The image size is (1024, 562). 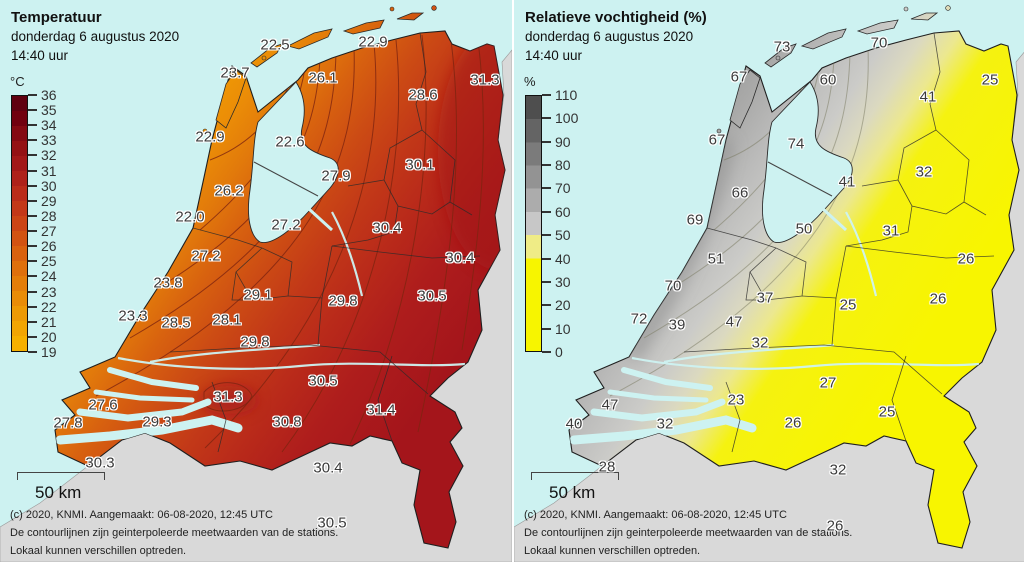 What do you see at coordinates (616, 17) in the screenshot?
I see `map-title: Relatieve vochtigheid (%)` at bounding box center [616, 17].